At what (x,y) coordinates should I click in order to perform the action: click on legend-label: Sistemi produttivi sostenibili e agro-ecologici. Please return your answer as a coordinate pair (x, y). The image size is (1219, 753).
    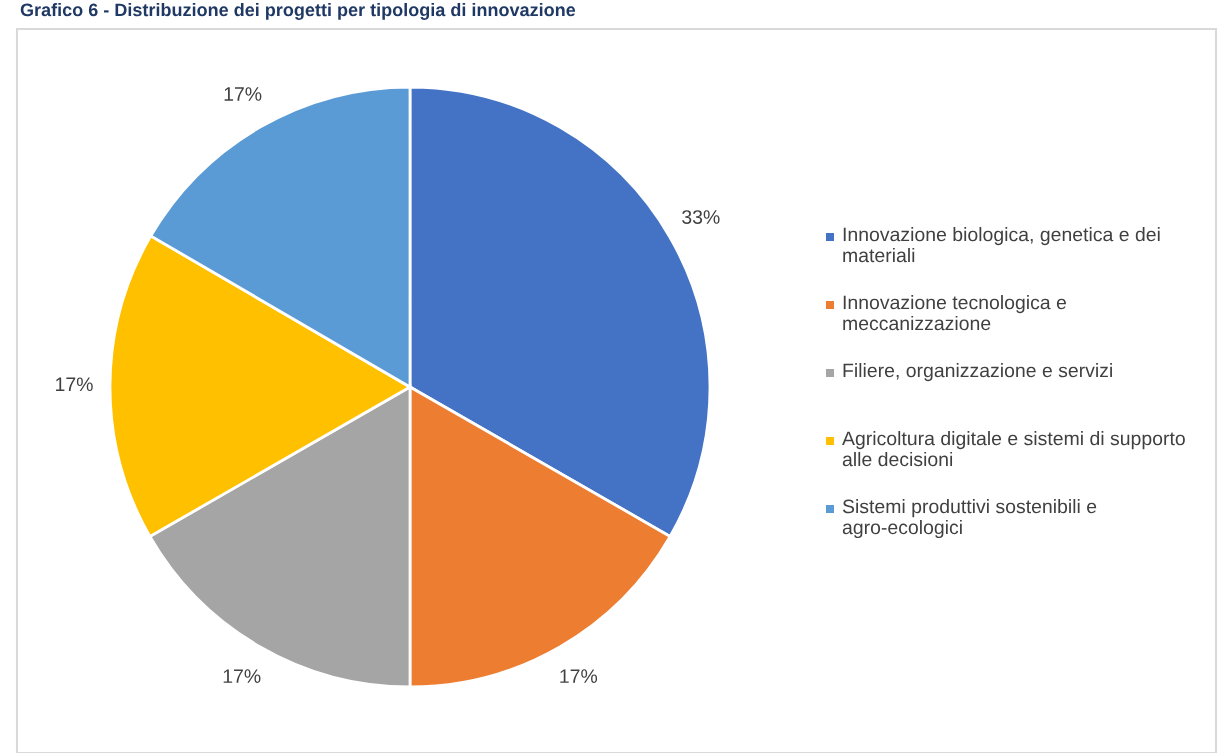
    Looking at the image, I should click on (969, 519).